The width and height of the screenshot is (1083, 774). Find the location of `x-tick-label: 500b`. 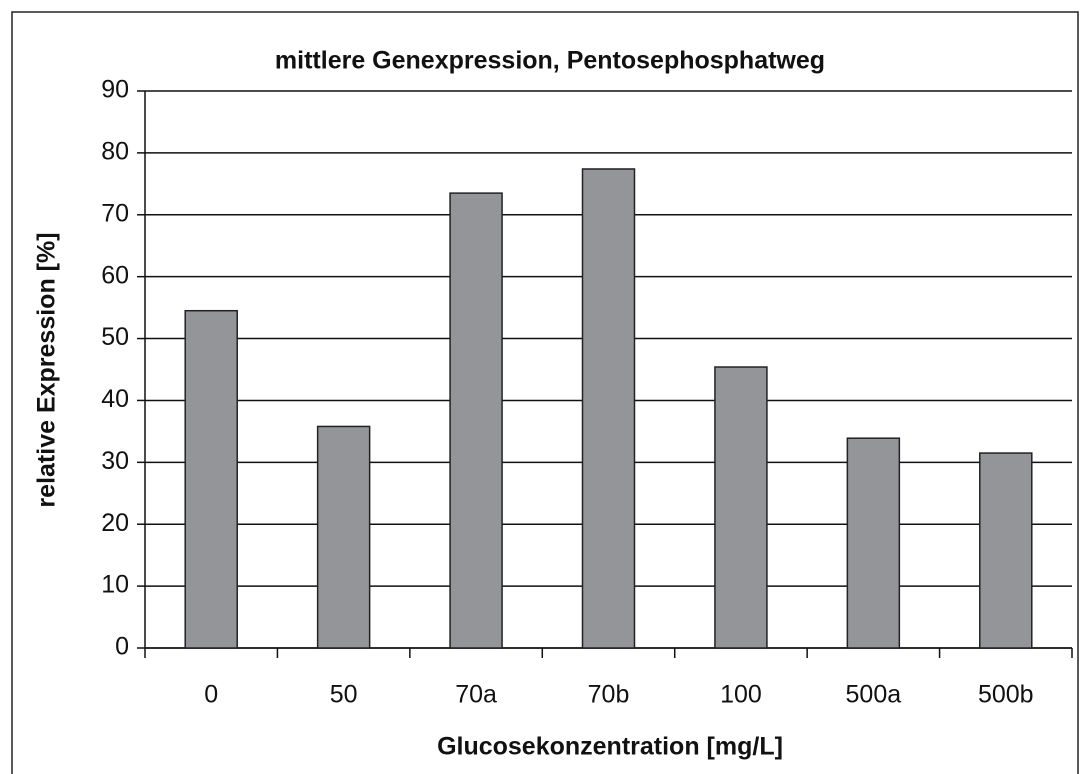

x-tick-label: 500b is located at coordinates (1006, 695).